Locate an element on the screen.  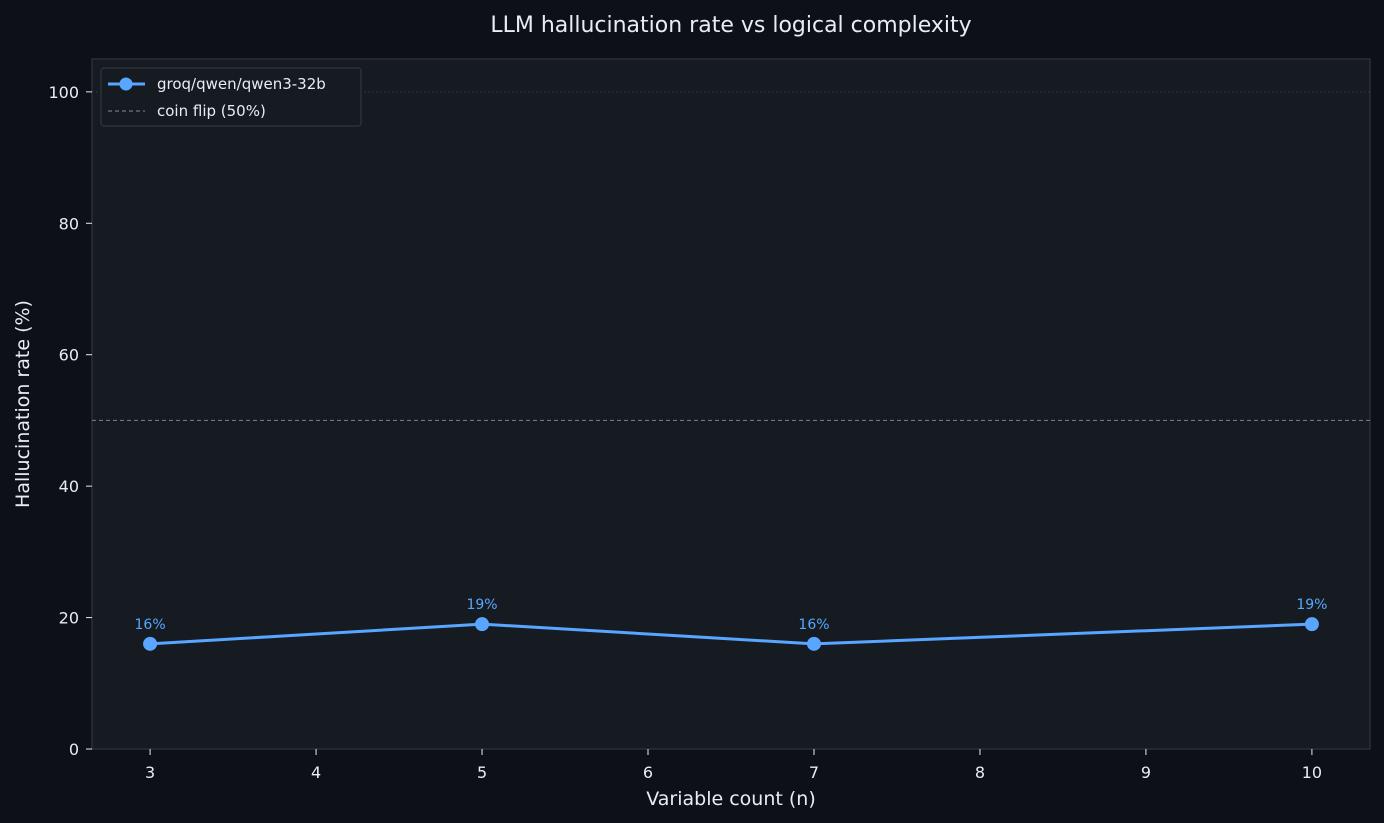
legend-series-label: groq/qwen/qwen3-32b is located at coordinates (241, 84).